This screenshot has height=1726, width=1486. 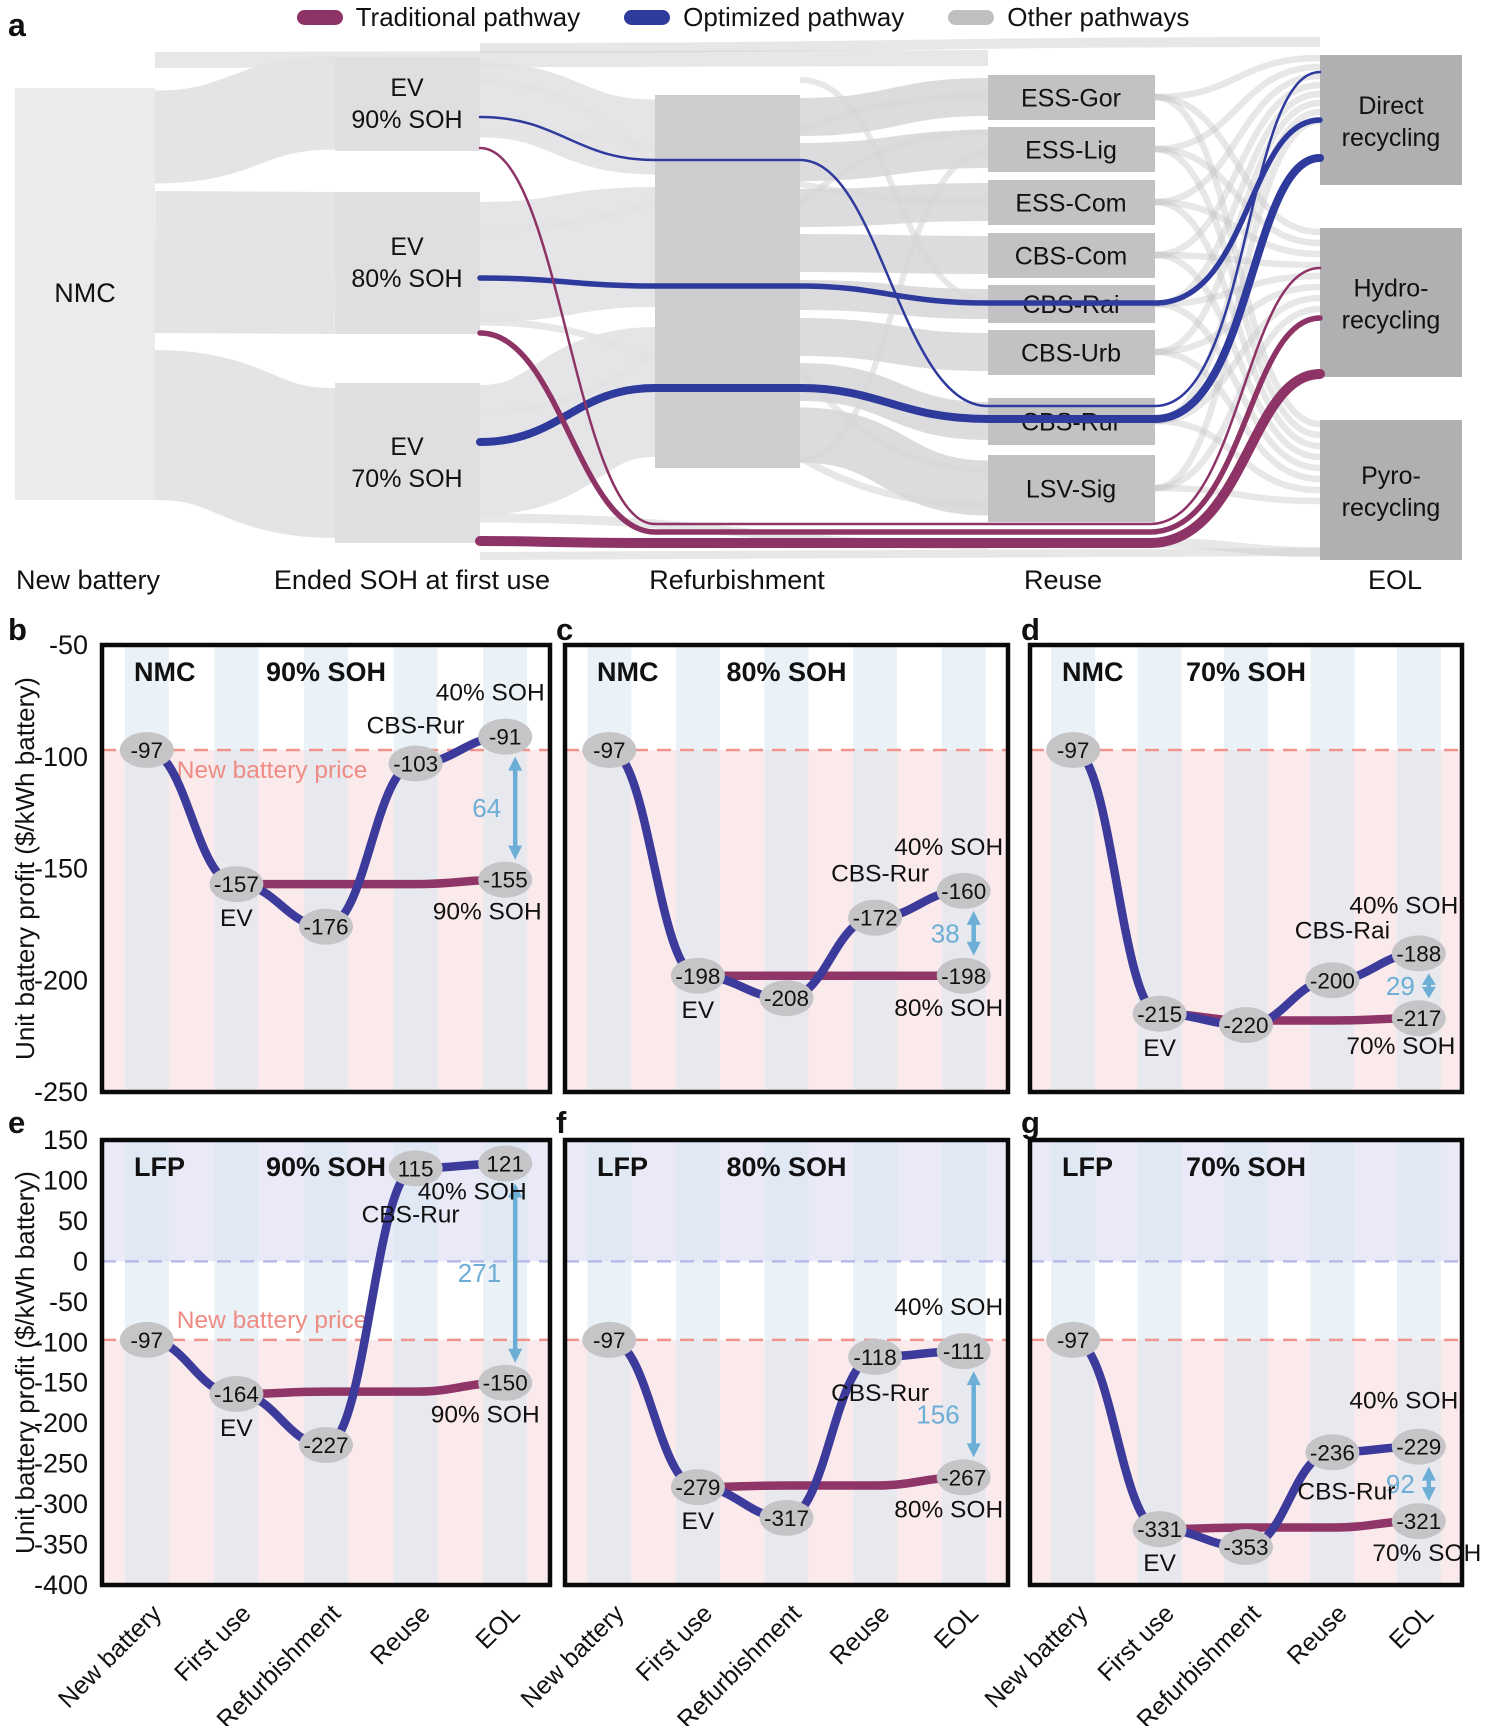 What do you see at coordinates (794, 17) in the screenshot?
I see `legend-label-optimized: Optimized pathway` at bounding box center [794, 17].